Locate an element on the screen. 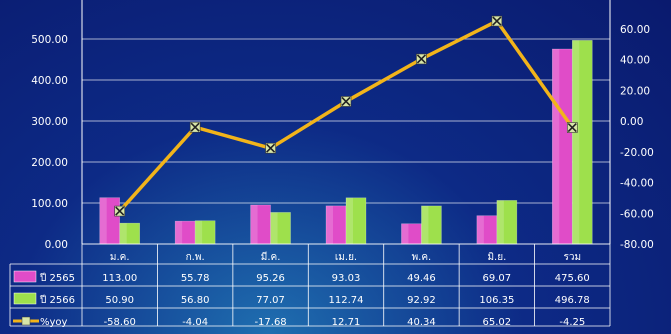 The height and width of the screenshot is (334, 671). legend-entry: ปี 2565 is located at coordinates (44, 277).